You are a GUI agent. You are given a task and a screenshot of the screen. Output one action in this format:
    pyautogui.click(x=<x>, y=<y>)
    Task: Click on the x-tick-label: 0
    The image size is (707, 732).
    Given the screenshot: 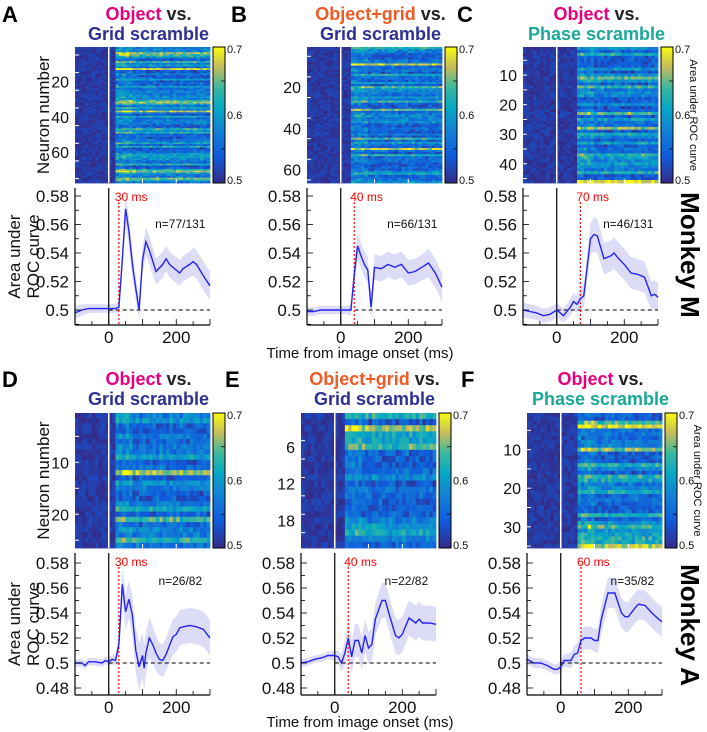 What is the action you would take?
    pyautogui.click(x=108, y=337)
    